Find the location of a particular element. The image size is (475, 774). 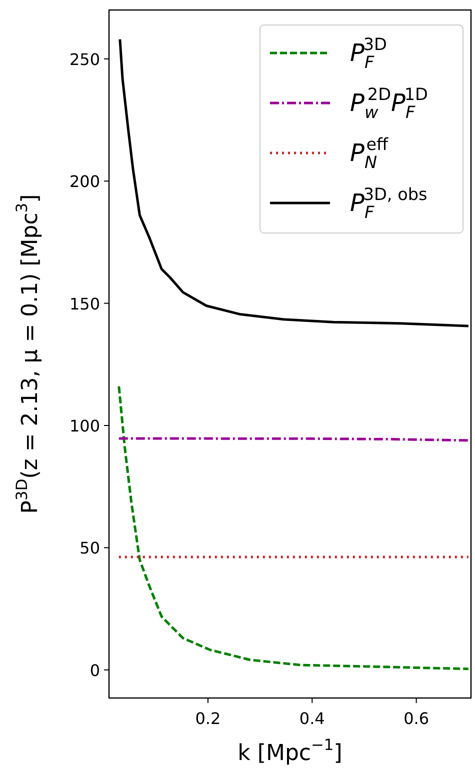

y-tick-label: 150 is located at coordinates (84, 304).